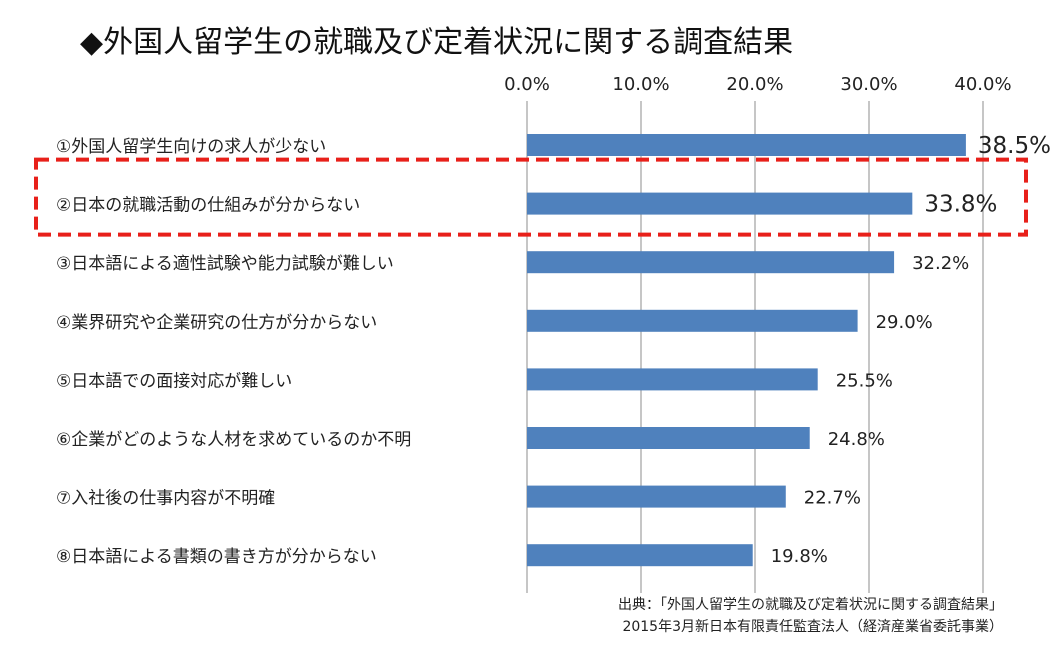  Describe the element at coordinates (960, 205) in the screenshot. I see `value-label: 33.8%` at that location.